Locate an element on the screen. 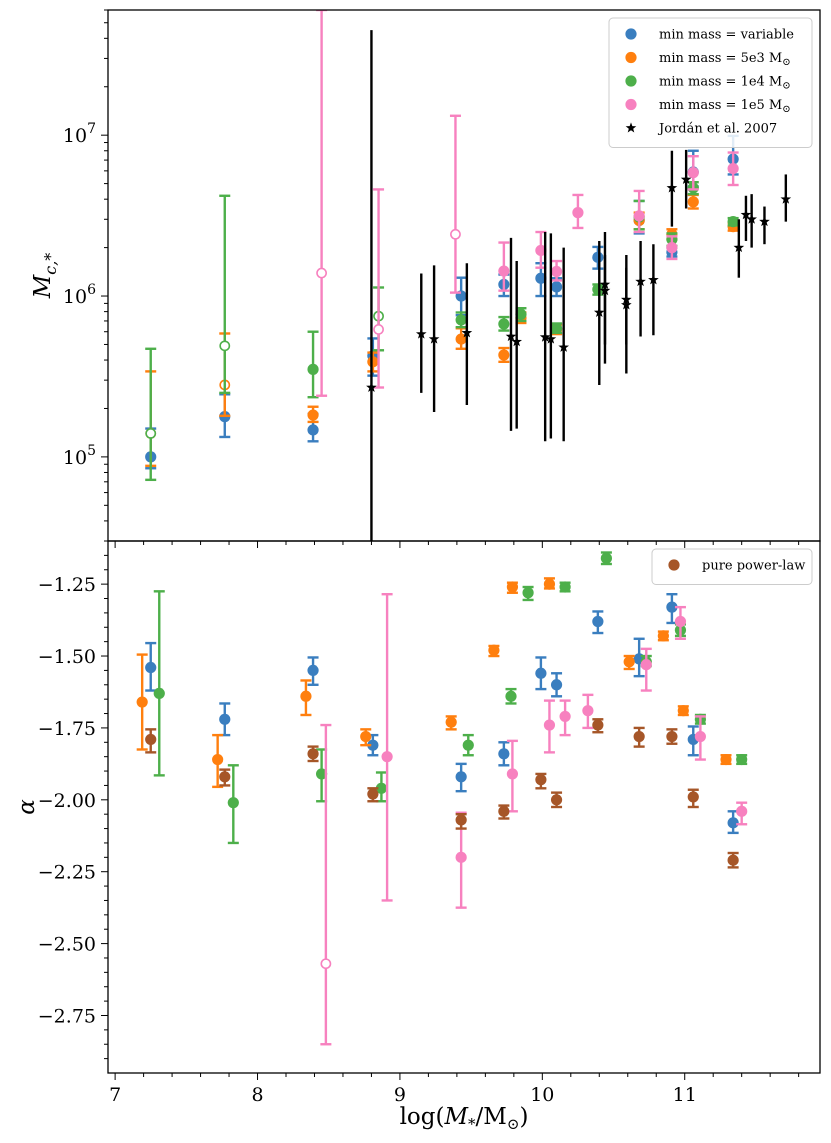  x-tick-label: 7 is located at coordinates (115, 1095).